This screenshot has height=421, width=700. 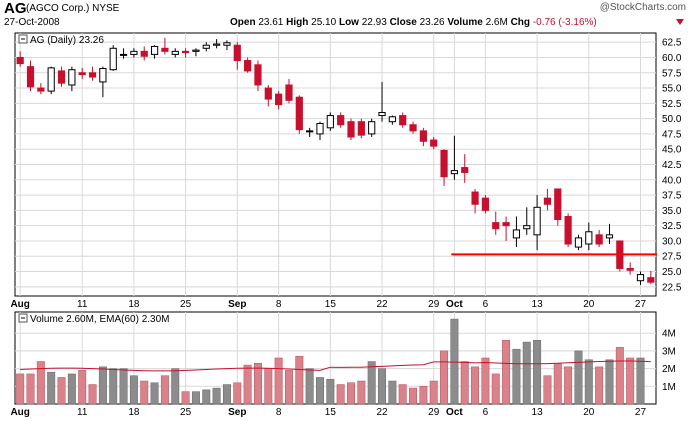 What do you see at coordinates (672, 226) in the screenshot?
I see `price-tick-label: 32.5` at bounding box center [672, 226].